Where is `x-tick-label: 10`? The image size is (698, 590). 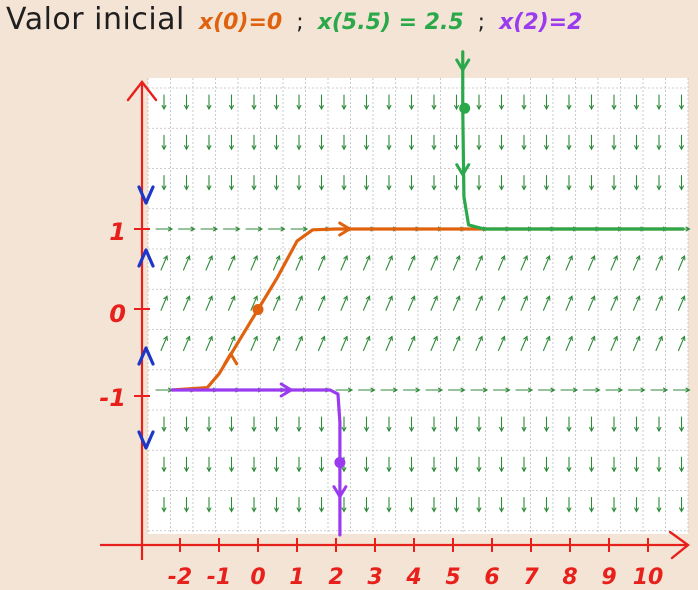
x-tick-label: 10 is located at coordinates (648, 577).